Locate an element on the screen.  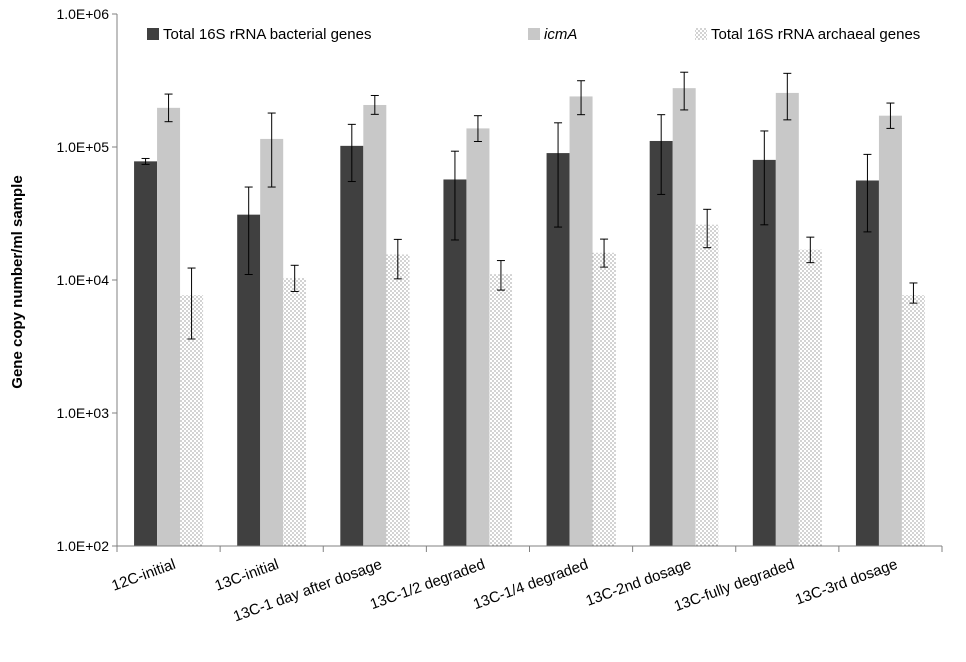
legend-item: icmA is located at coordinates (552, 34).